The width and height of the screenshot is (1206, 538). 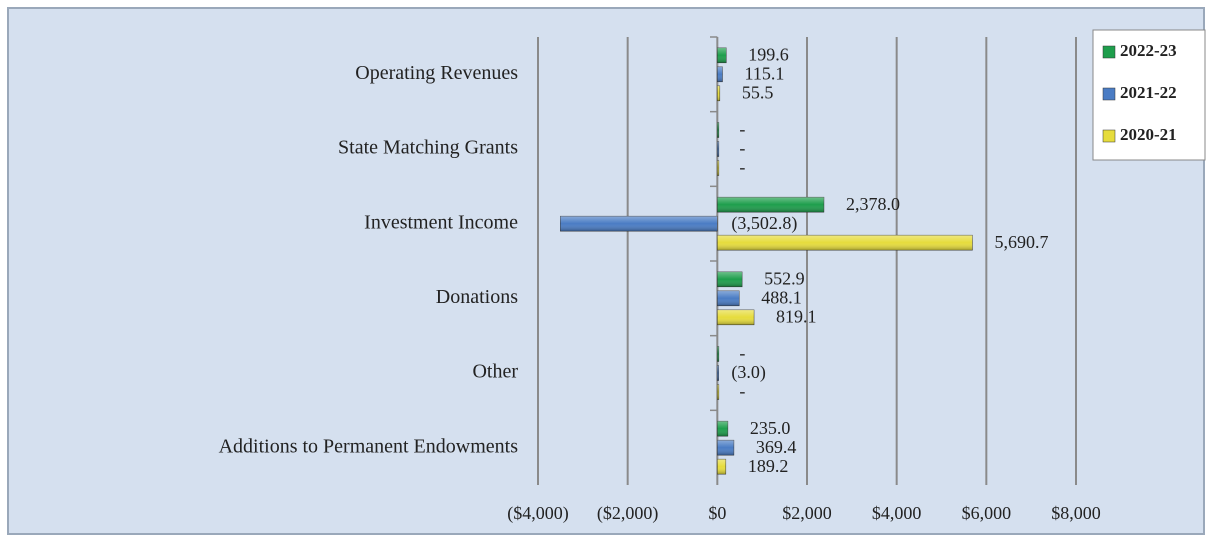 I want to click on y-tick-label: Additions to Permanent Endowments, so click(x=369, y=446).